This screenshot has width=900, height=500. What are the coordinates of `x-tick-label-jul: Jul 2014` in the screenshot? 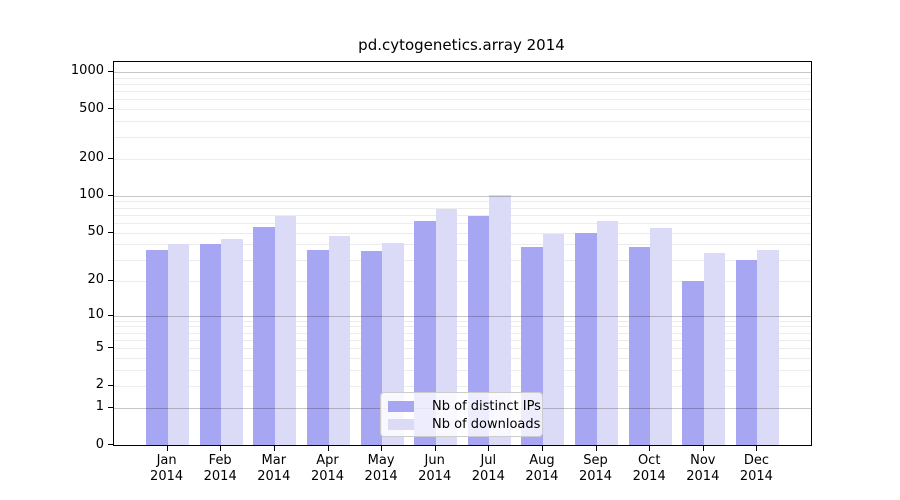 It's located at (488, 468).